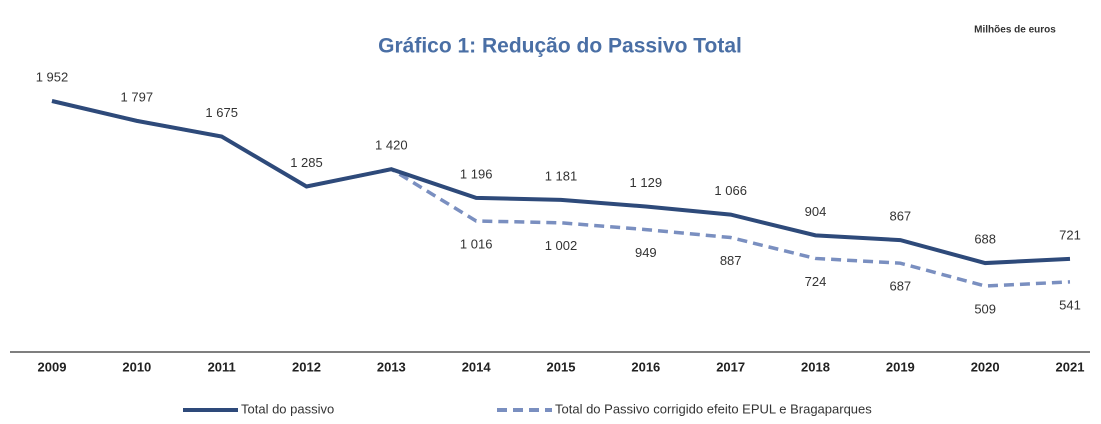  I want to click on data-label: 687, so click(900, 286).